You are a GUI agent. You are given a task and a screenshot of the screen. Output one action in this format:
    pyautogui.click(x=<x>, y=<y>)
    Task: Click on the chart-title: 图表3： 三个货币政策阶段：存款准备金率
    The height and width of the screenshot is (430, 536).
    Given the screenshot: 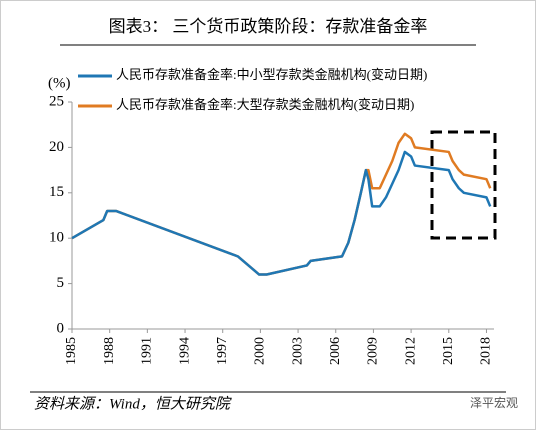 What is the action you would take?
    pyautogui.click(x=268, y=26)
    